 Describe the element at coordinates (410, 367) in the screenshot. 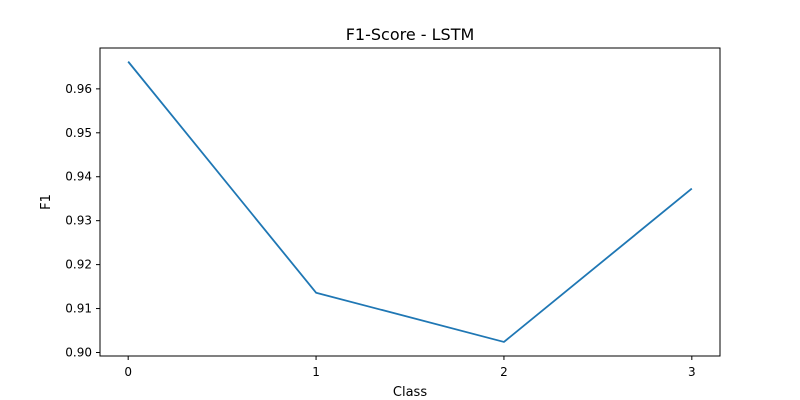

I see `x-axis-ticks: 0 1 2 3` at that location.